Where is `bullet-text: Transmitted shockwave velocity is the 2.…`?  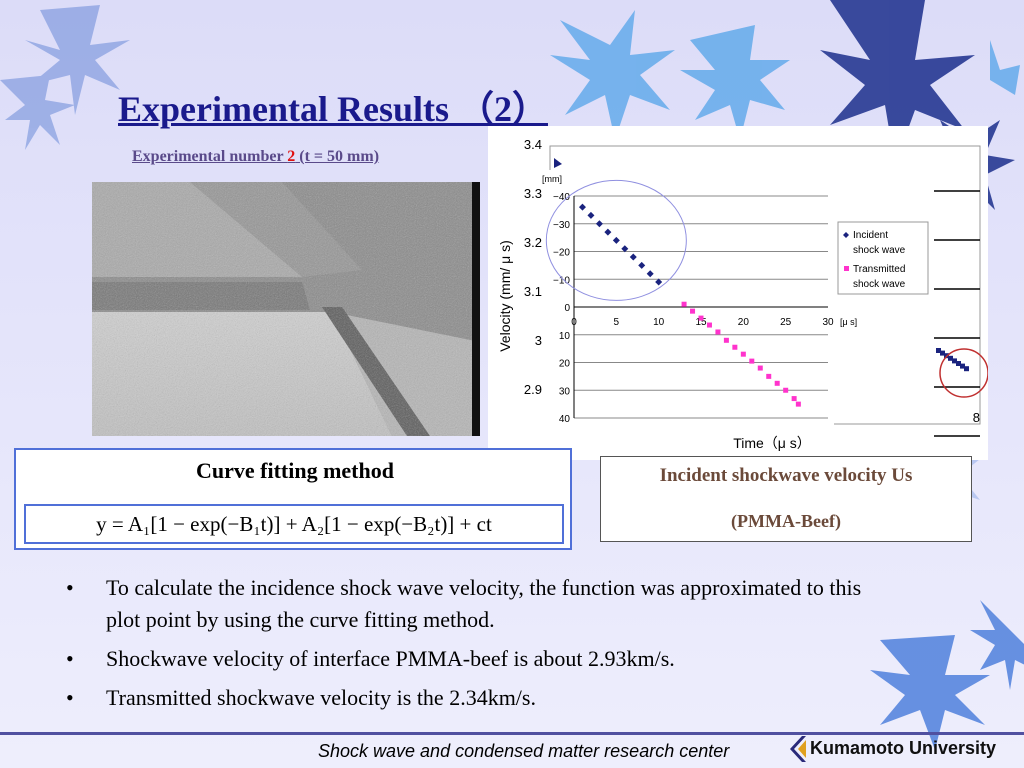
bullet-text: Transmitted shockwave velocity is the 2.… is located at coordinates (321, 697).